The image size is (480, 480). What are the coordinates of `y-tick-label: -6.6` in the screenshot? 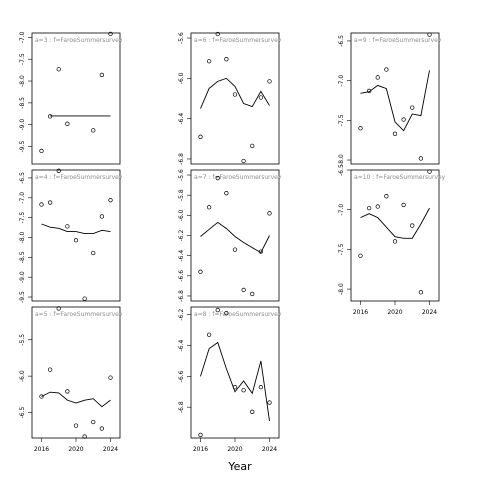 It's located at (181, 376).